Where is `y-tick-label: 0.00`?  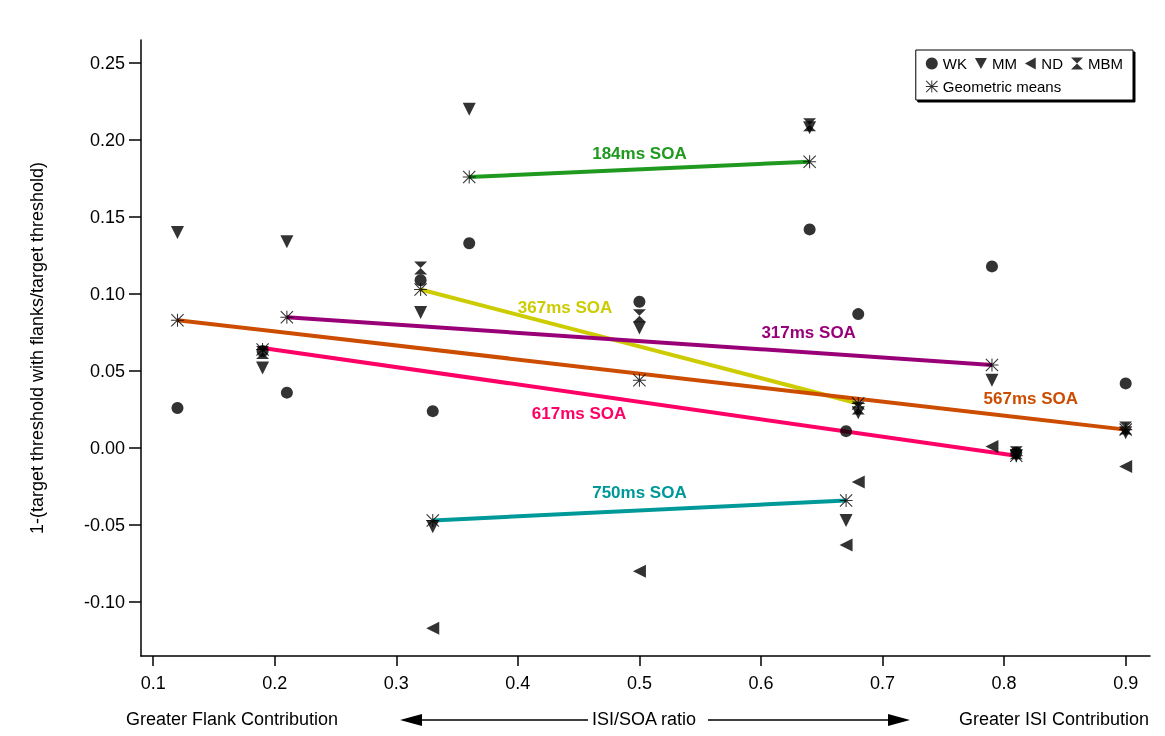
y-tick-label: 0.00 is located at coordinates (107, 448).